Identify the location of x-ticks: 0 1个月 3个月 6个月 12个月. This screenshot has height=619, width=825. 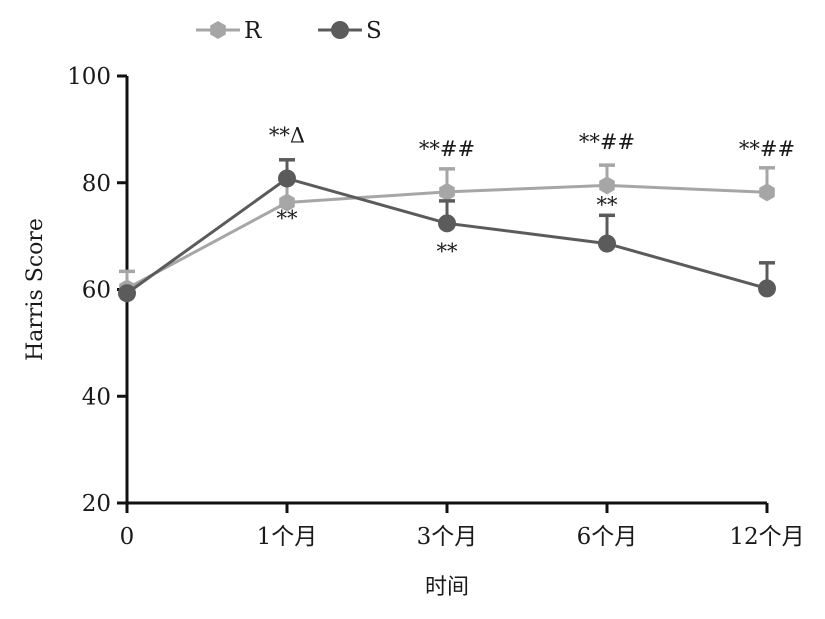
(462, 526).